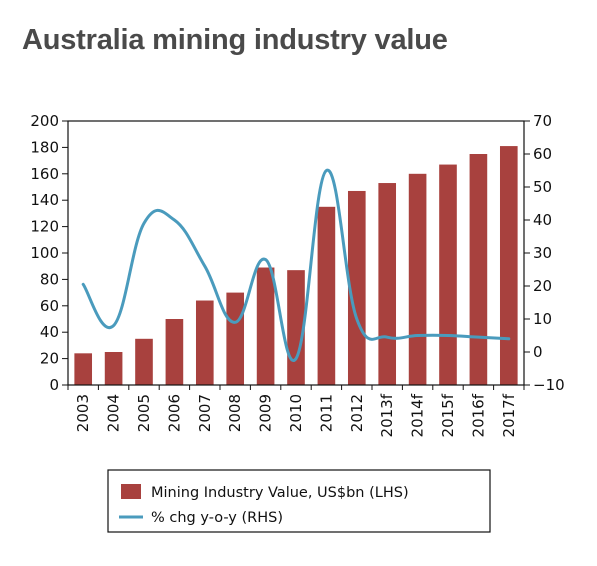 This screenshot has width=597, height=566. What do you see at coordinates (44, 253) in the screenshot?
I see `left-tick-label: 100` at bounding box center [44, 253].